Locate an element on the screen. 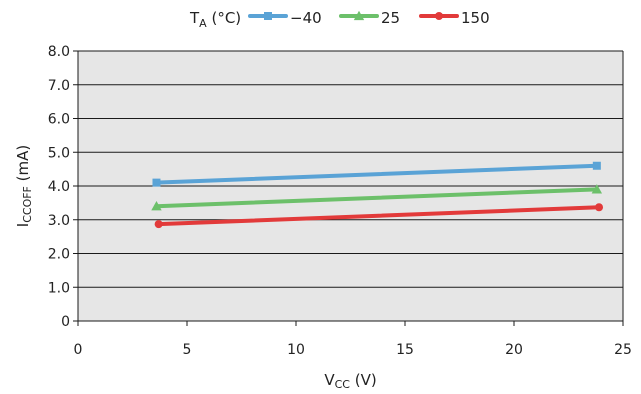 The height and width of the screenshot is (394, 641). y-tick-label: 4.0 is located at coordinates (59, 187).